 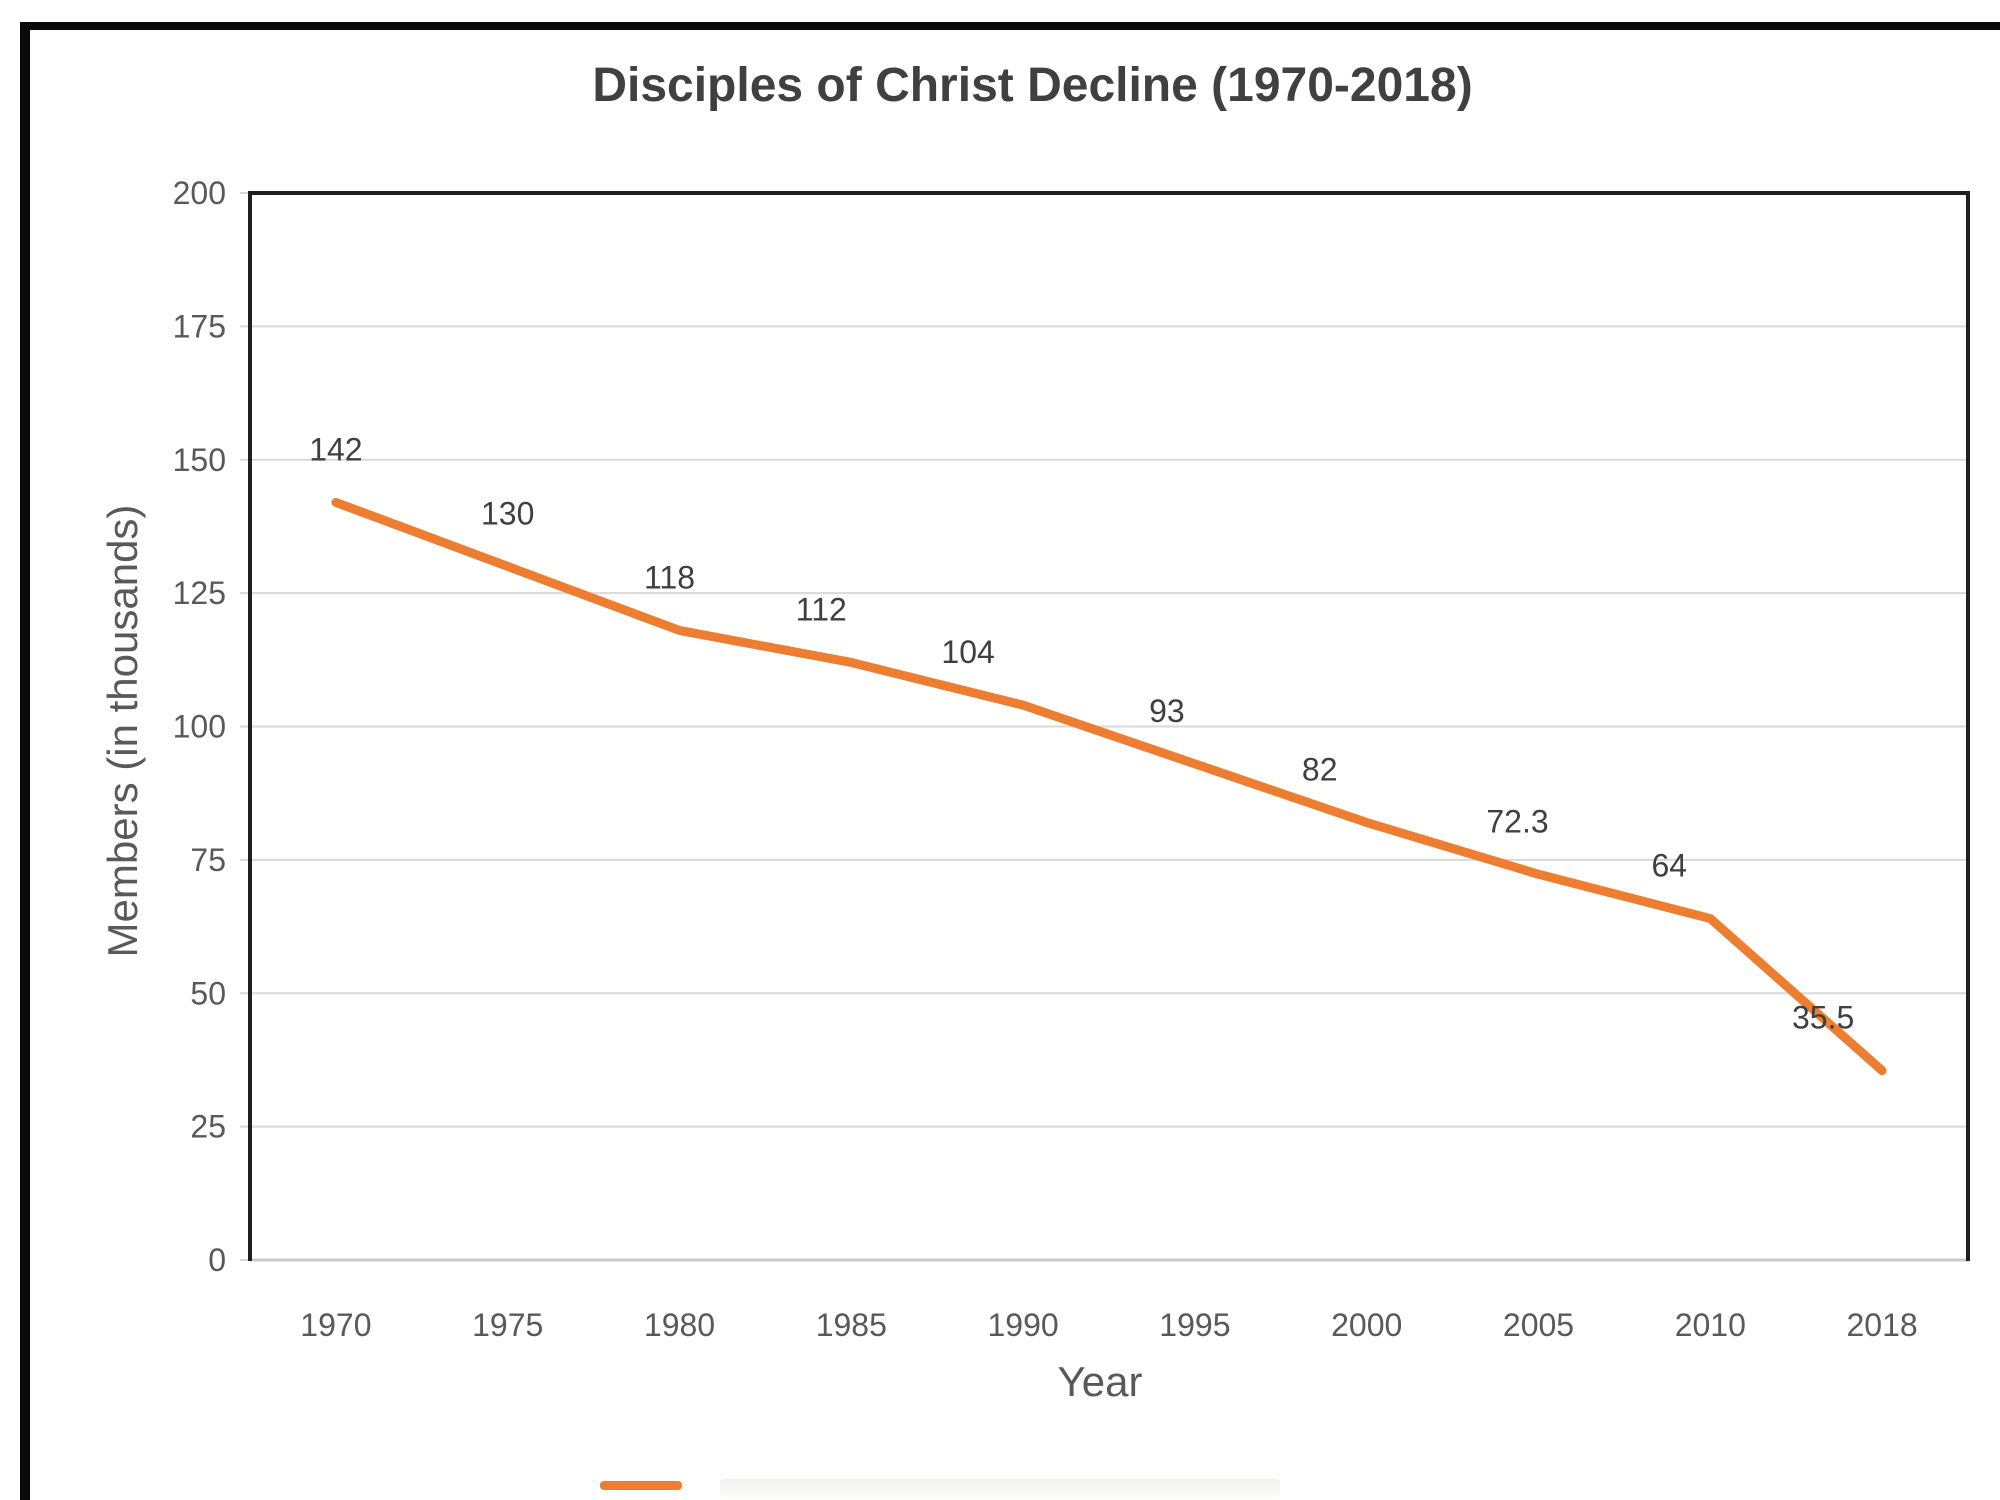 I want to click on data-label: 64, so click(x=1670, y=866).